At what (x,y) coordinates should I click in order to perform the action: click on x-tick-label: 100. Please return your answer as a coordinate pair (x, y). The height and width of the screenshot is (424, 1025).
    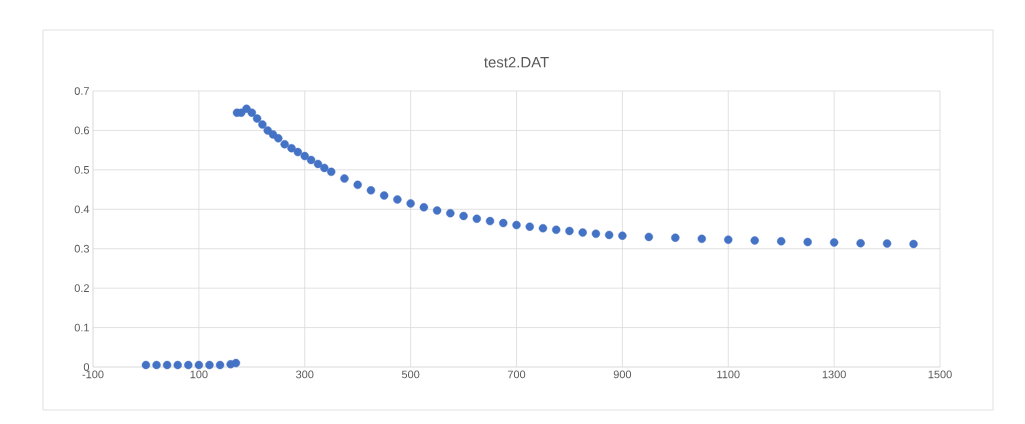
    Looking at the image, I should click on (199, 374).